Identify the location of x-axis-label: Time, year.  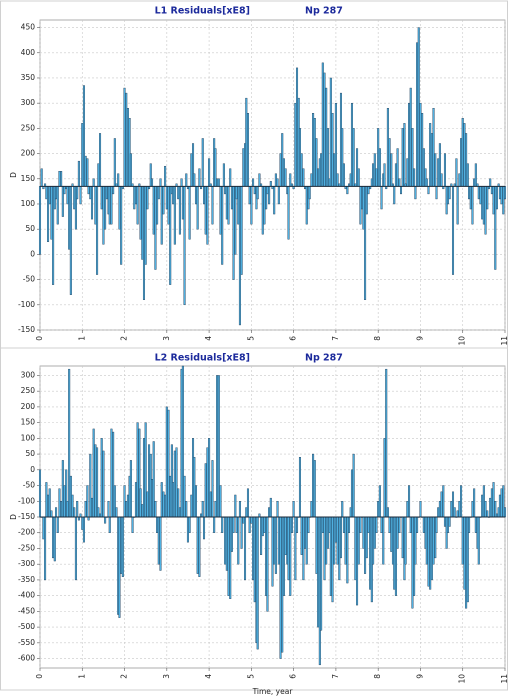
(273, 691).